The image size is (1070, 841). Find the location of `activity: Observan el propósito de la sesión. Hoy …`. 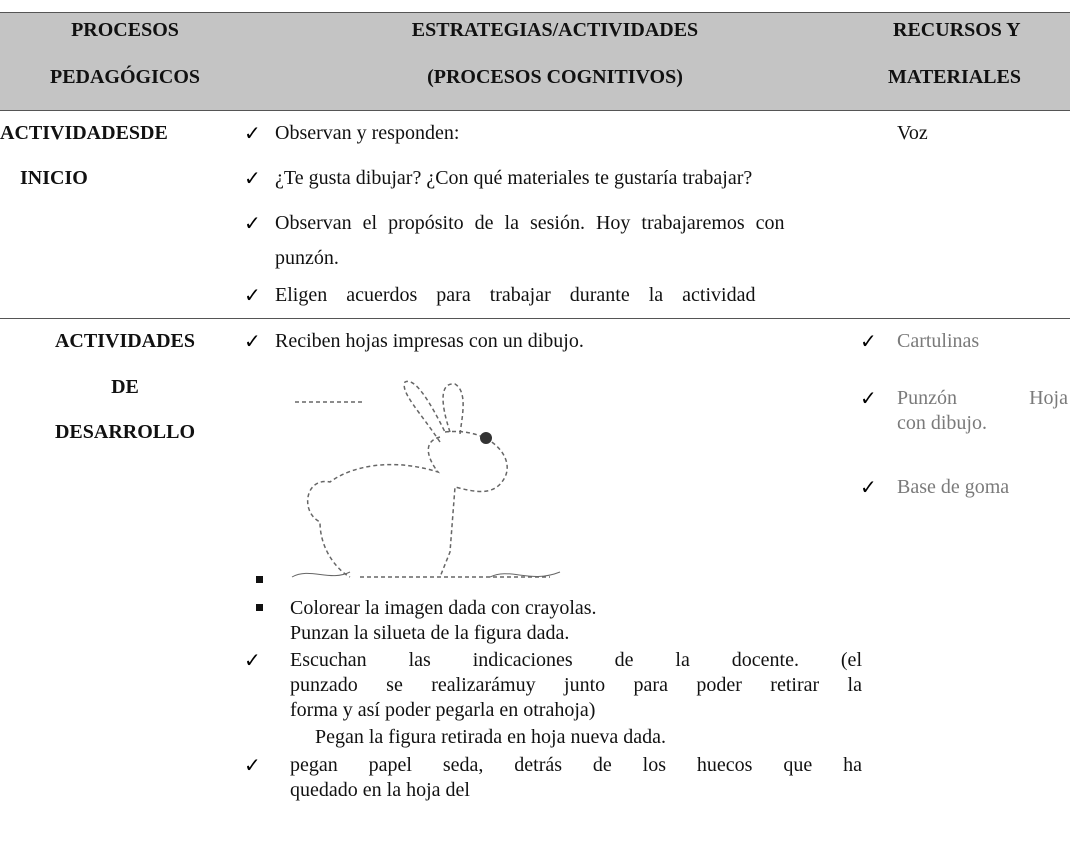

activity: Observan el propósito de la sesión. Hoy … is located at coordinates (530, 223).